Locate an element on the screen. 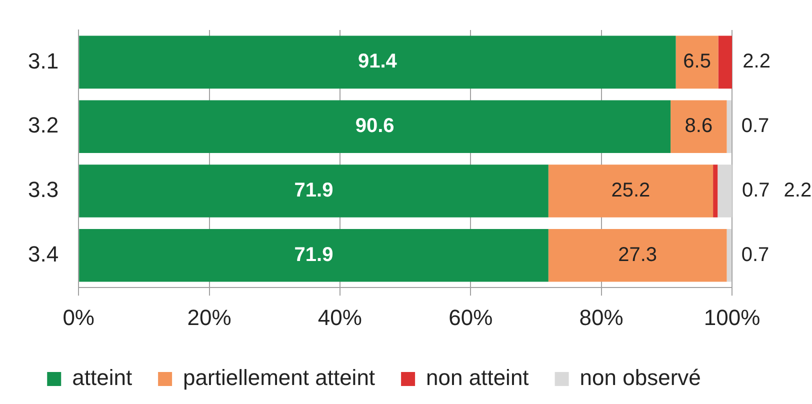 The width and height of the screenshot is (812, 404). legend-label: partiellement atteint is located at coordinates (279, 377).